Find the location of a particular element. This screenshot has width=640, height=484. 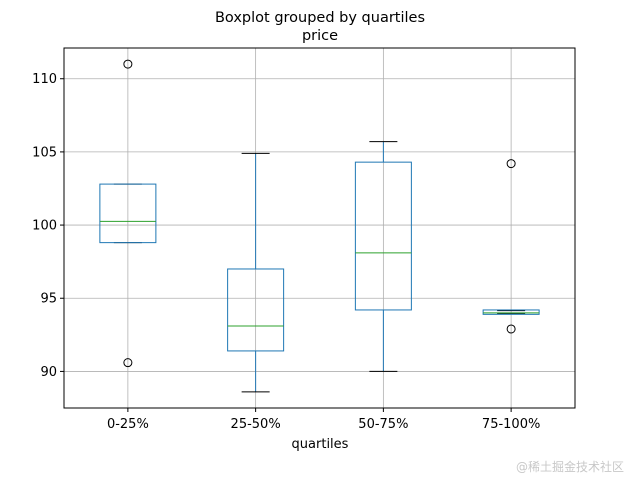

y-tick-label: 90 is located at coordinates (48, 372).